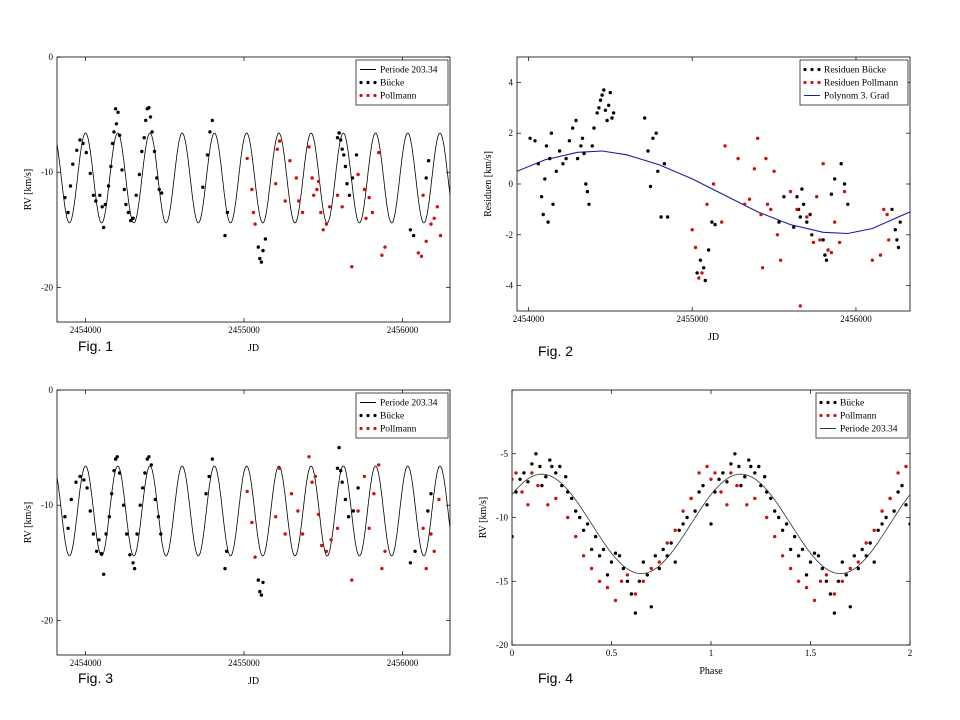 The image size is (960, 720). What do you see at coordinates (96, 678) in the screenshot?
I see `fig3-label: Fig. 3` at bounding box center [96, 678].